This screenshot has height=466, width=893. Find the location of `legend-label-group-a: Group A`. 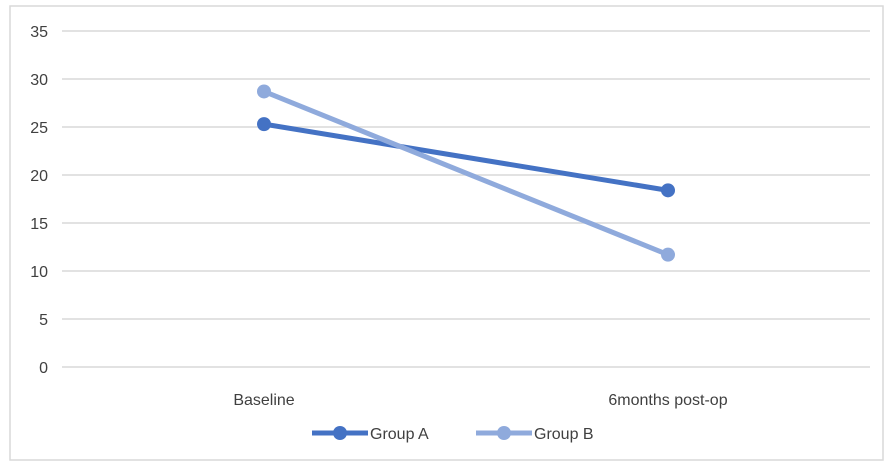

legend-label-group-a: Group A is located at coordinates (399, 434).